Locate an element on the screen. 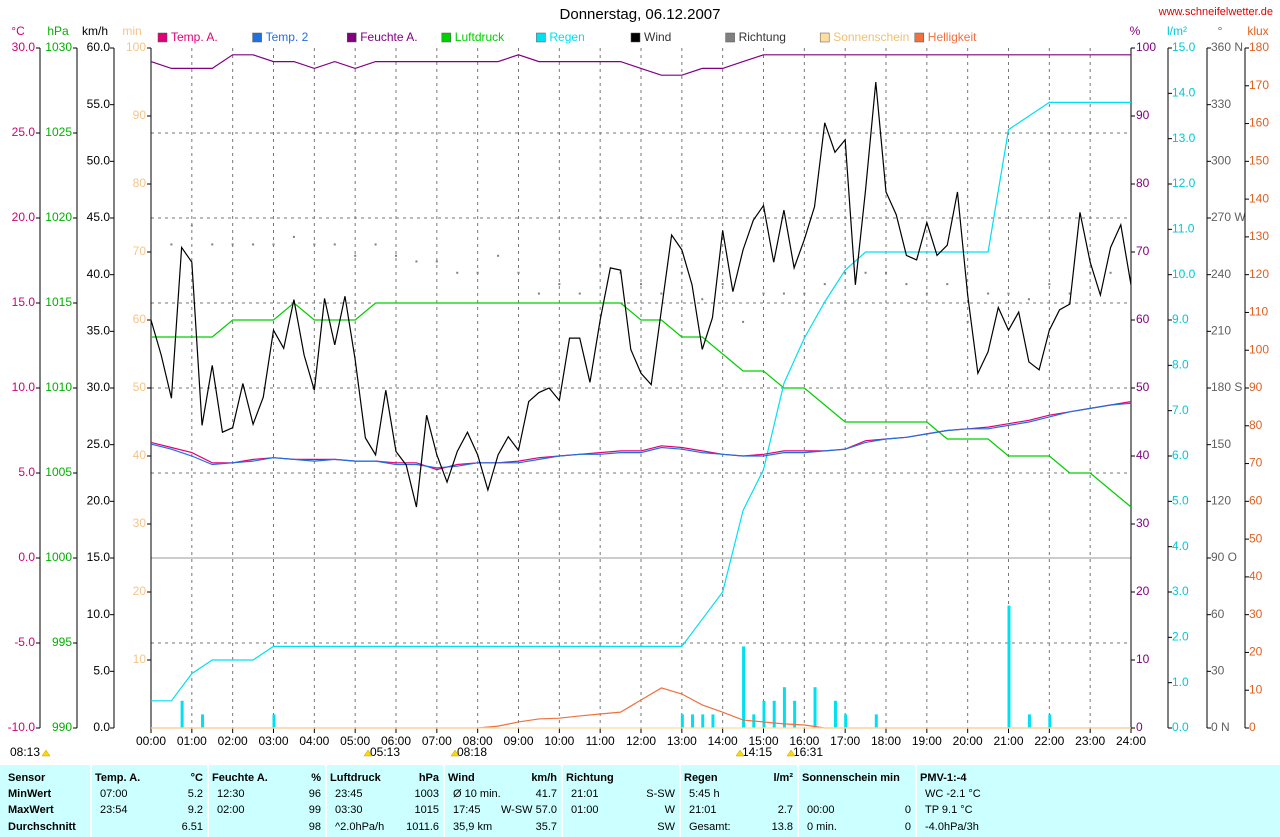 The height and width of the screenshot is (837, 1280). y-tick-label: 80 is located at coordinates (1143, 183).